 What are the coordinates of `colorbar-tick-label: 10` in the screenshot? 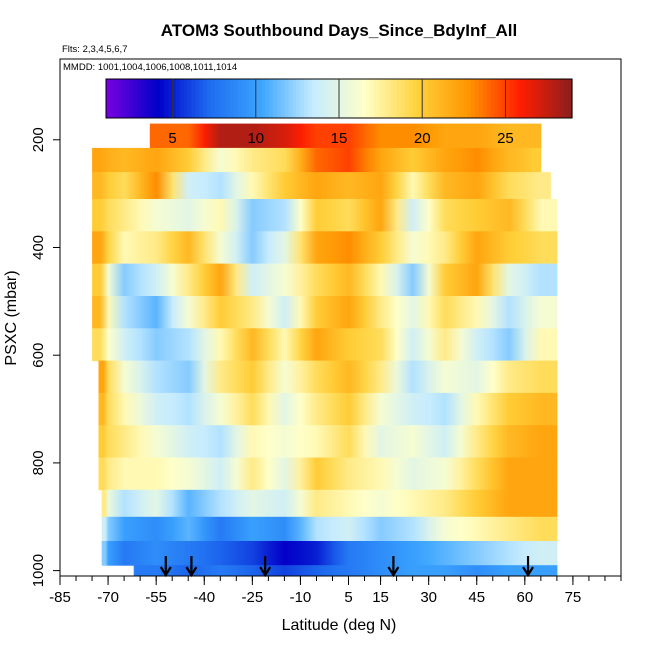 It's located at (255, 138).